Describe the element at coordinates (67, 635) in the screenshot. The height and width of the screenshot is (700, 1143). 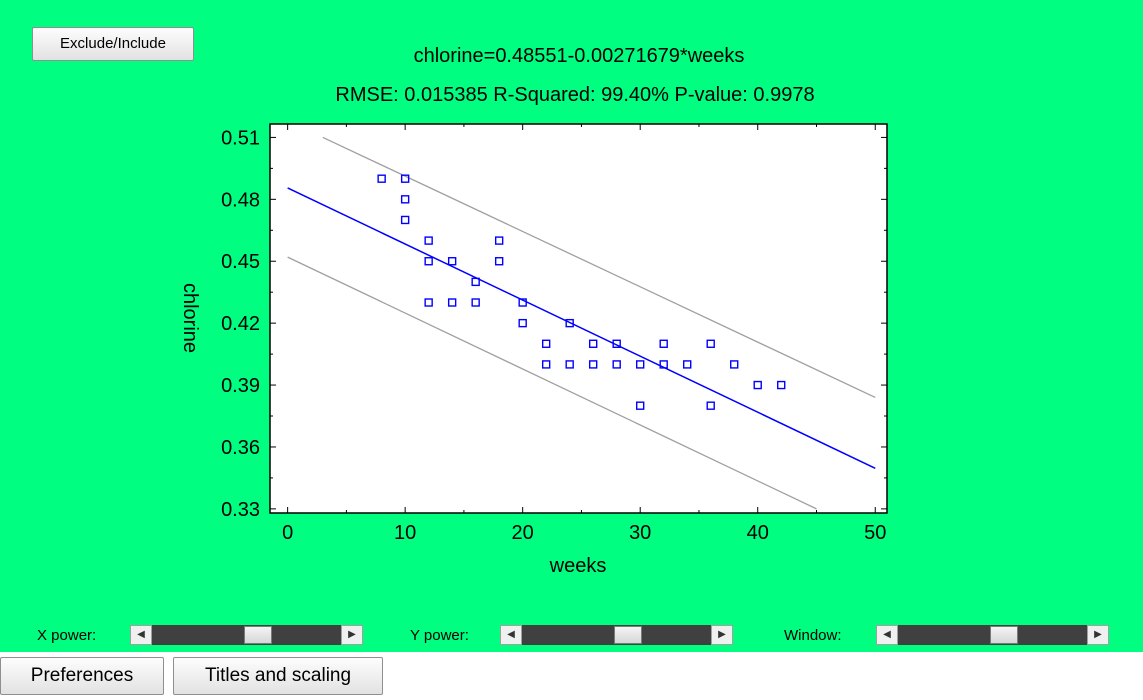
I see `x-power-label: X power:` at that location.